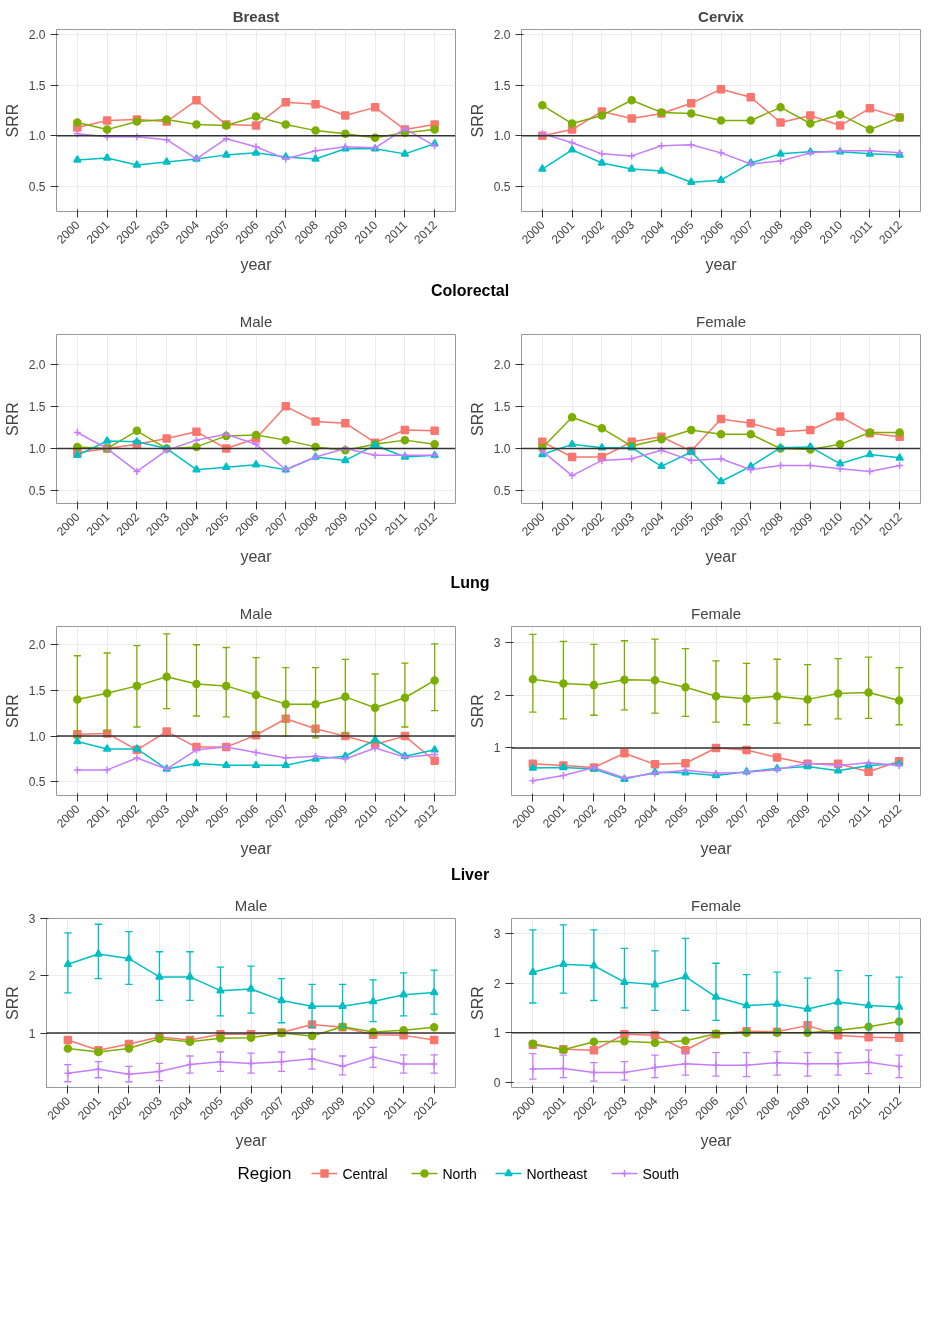 Image resolution: width=940 pixels, height=1335 pixels. Describe the element at coordinates (661, 1173) in the screenshot. I see `legend-label: South` at that location.